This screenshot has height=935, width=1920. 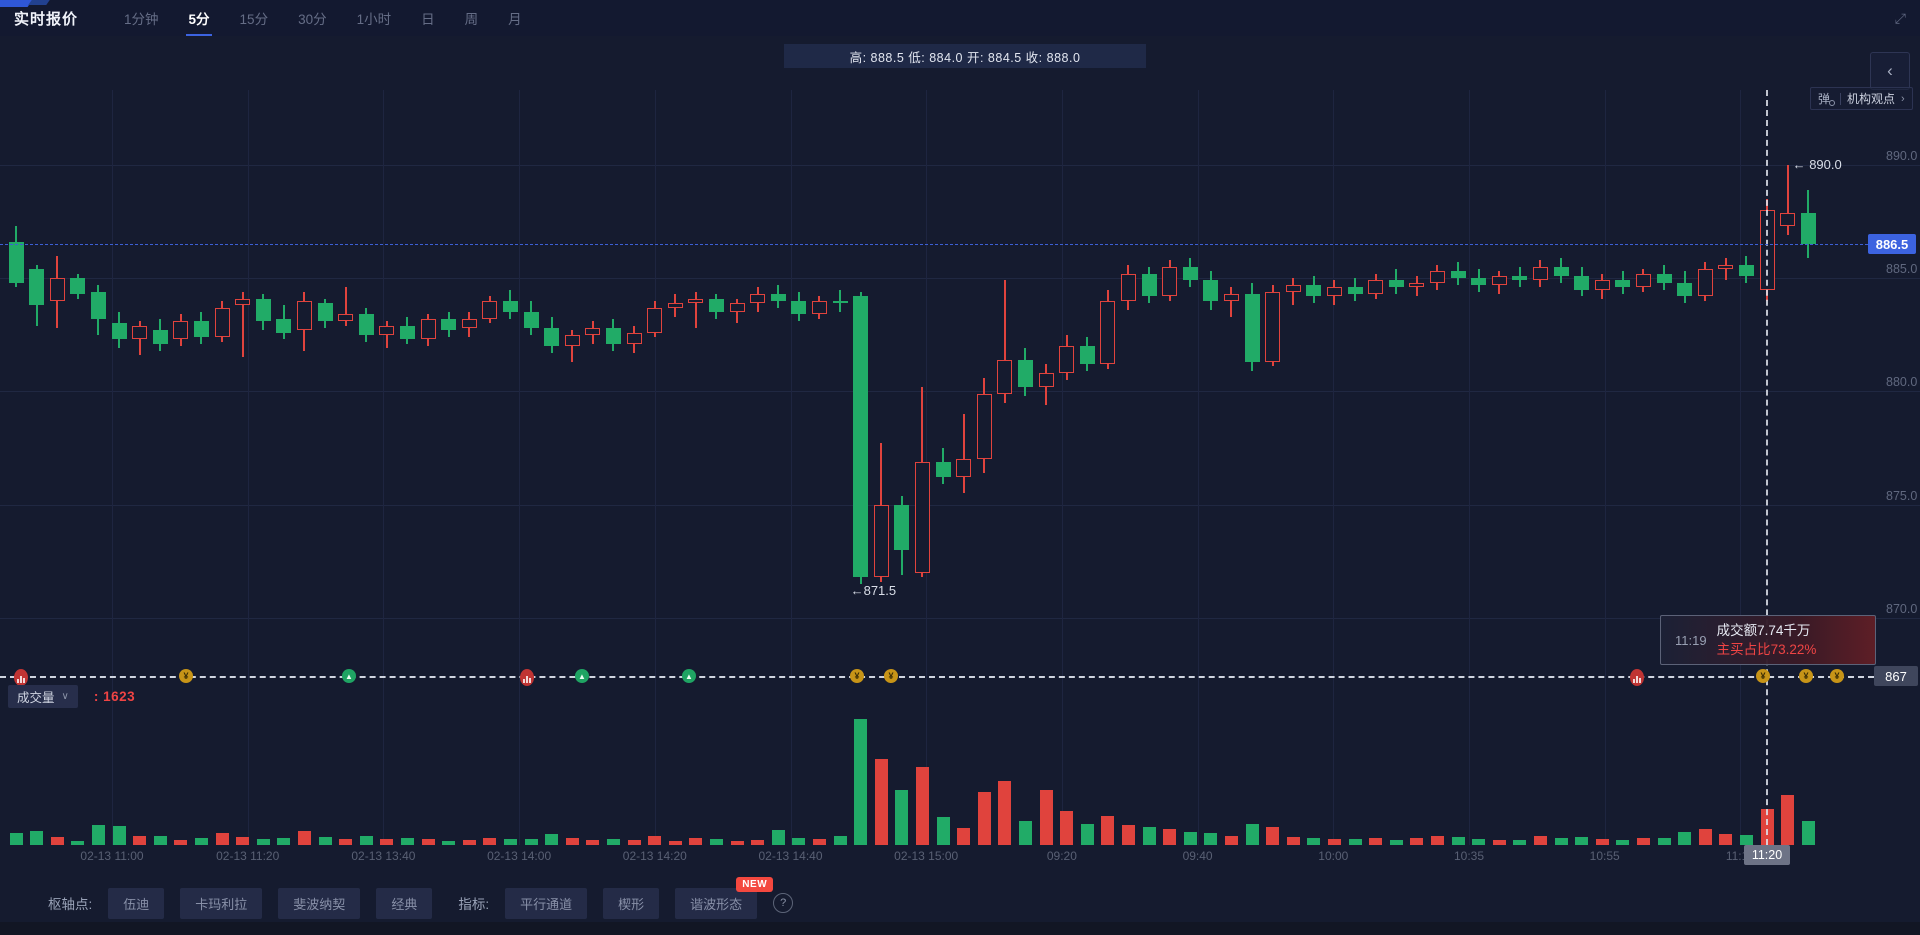 What do you see at coordinates (46, 19) in the screenshot?
I see `page-title: 实时报价` at bounding box center [46, 19].